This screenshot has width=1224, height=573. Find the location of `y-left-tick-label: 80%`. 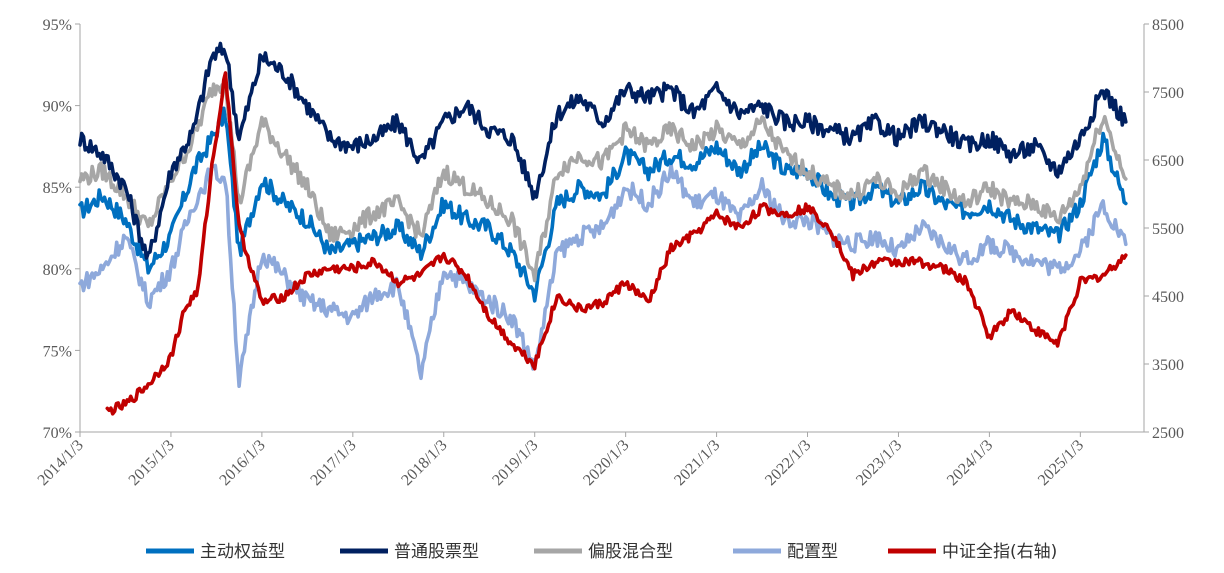

y-left-tick-label: 80% is located at coordinates (57, 270).